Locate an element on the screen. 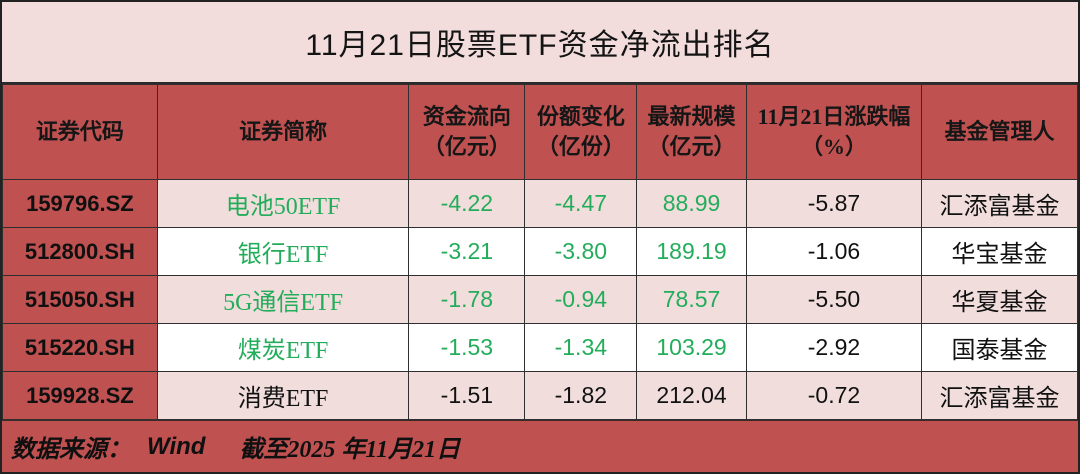  cell-code: 515050.SH is located at coordinates (80, 299).